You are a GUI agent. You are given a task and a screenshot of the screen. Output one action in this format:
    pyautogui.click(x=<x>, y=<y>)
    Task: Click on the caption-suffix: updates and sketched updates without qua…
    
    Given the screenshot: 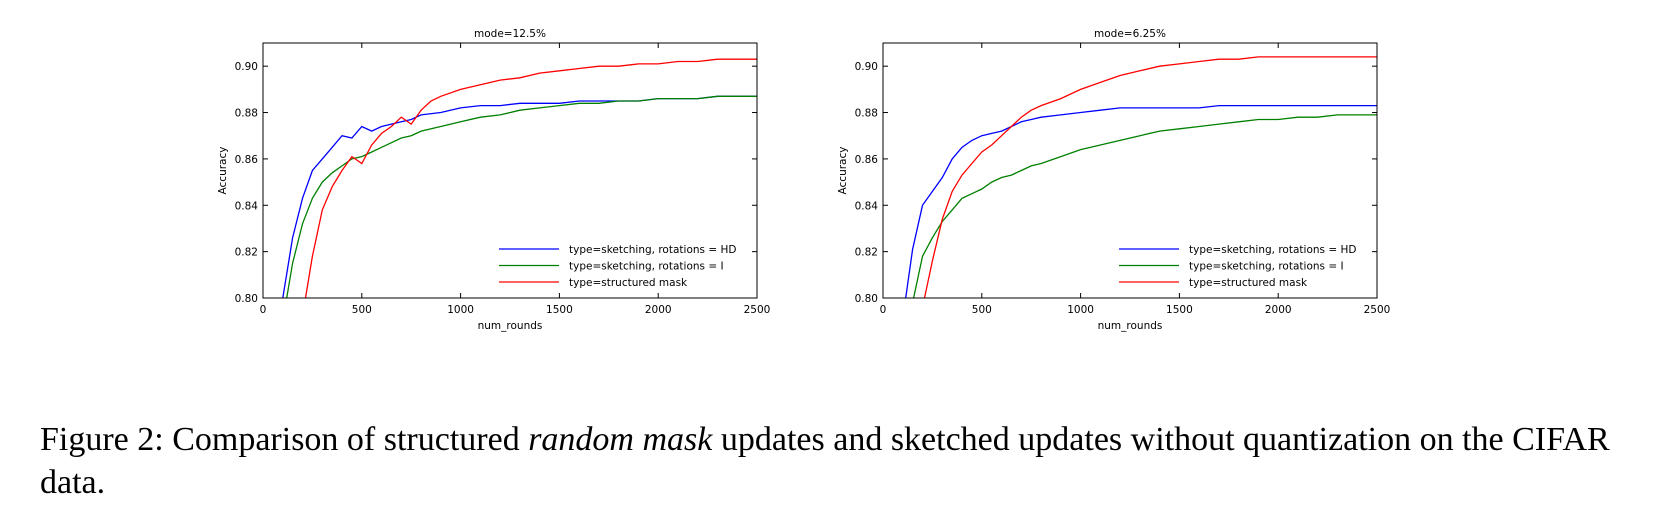 What is the action you would take?
    pyautogui.click(x=825, y=461)
    